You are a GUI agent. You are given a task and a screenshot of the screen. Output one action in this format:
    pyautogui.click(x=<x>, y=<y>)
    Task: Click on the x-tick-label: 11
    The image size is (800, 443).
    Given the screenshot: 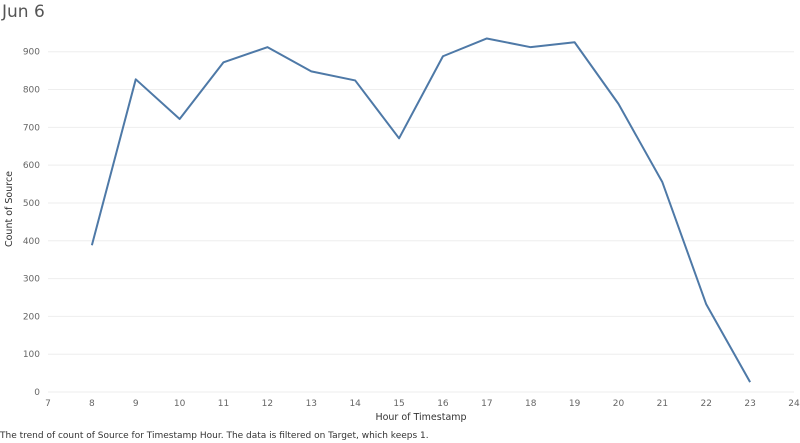 What is the action you would take?
    pyautogui.click(x=223, y=404)
    